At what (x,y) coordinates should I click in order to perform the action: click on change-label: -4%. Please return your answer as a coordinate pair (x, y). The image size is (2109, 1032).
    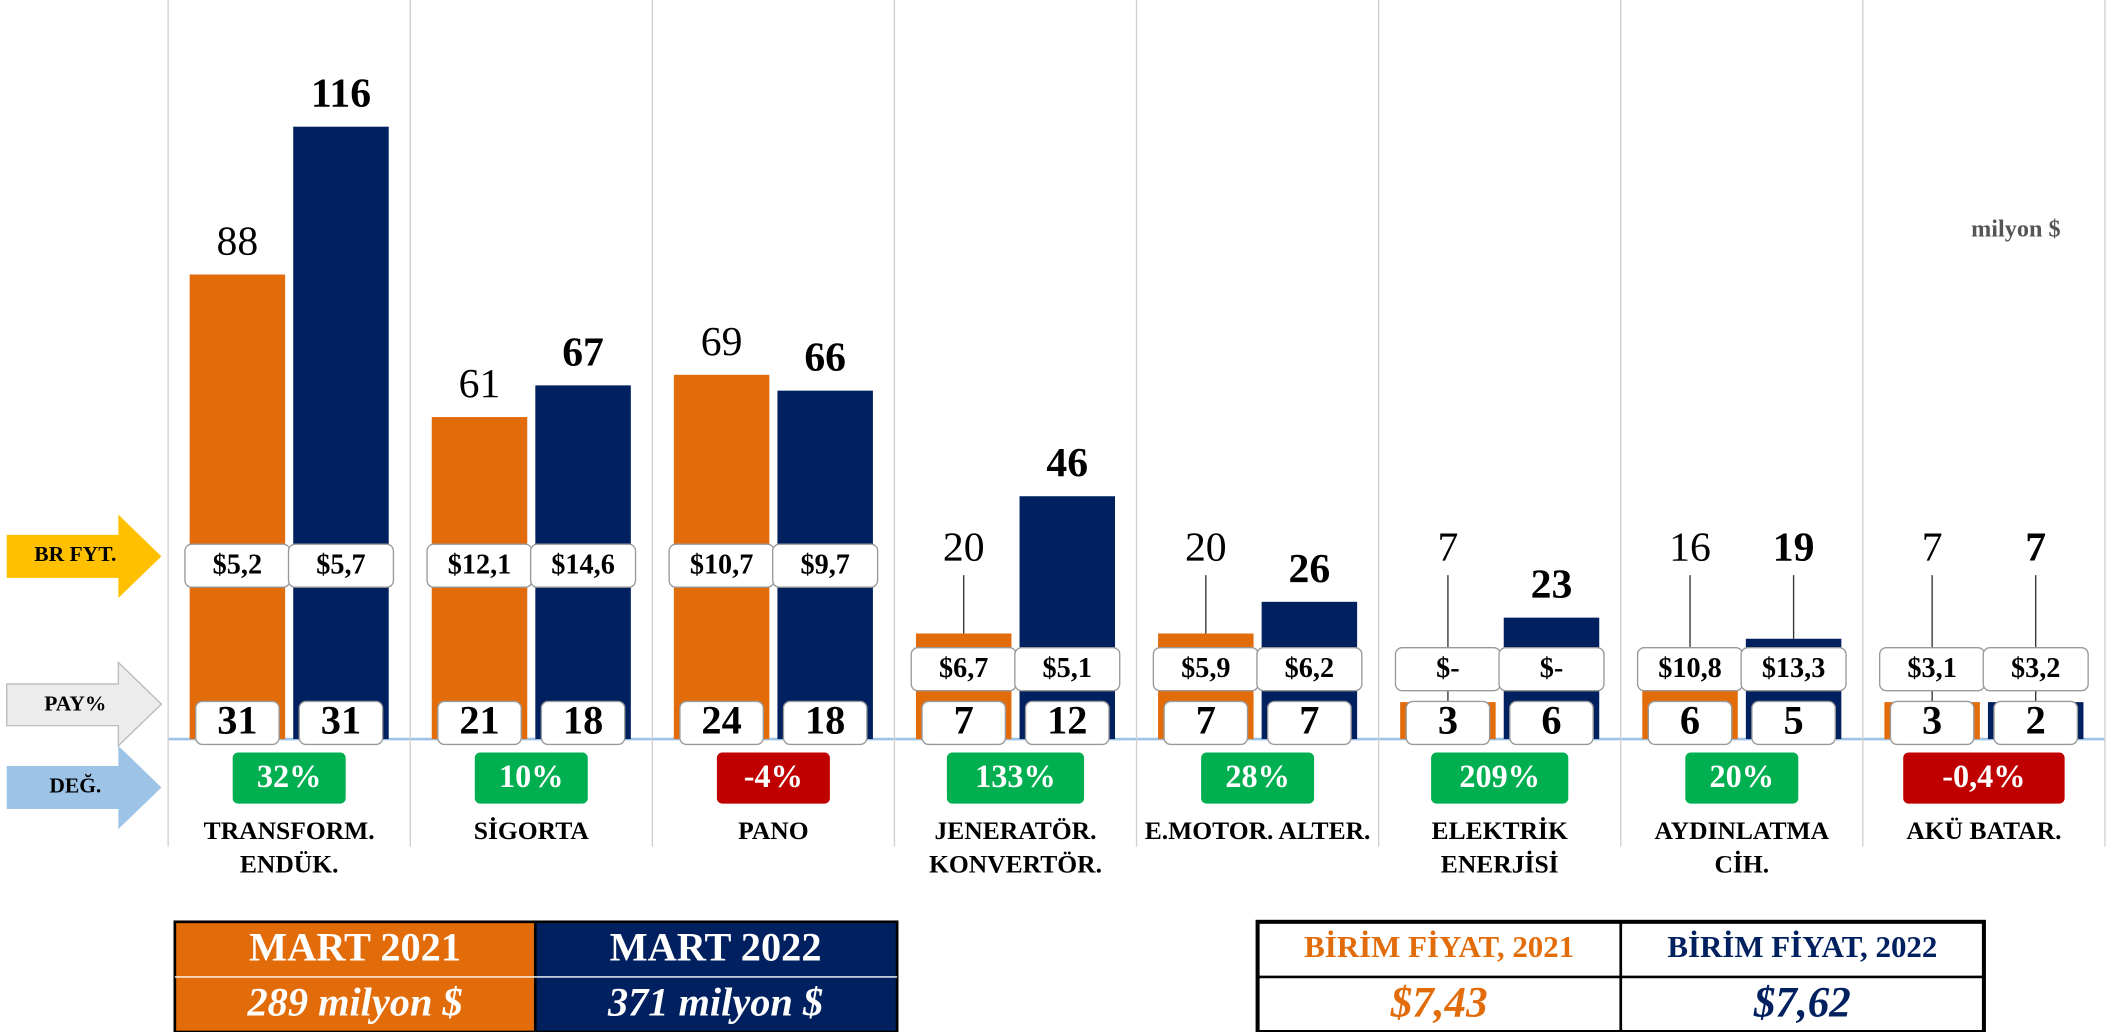
    Looking at the image, I should click on (773, 776).